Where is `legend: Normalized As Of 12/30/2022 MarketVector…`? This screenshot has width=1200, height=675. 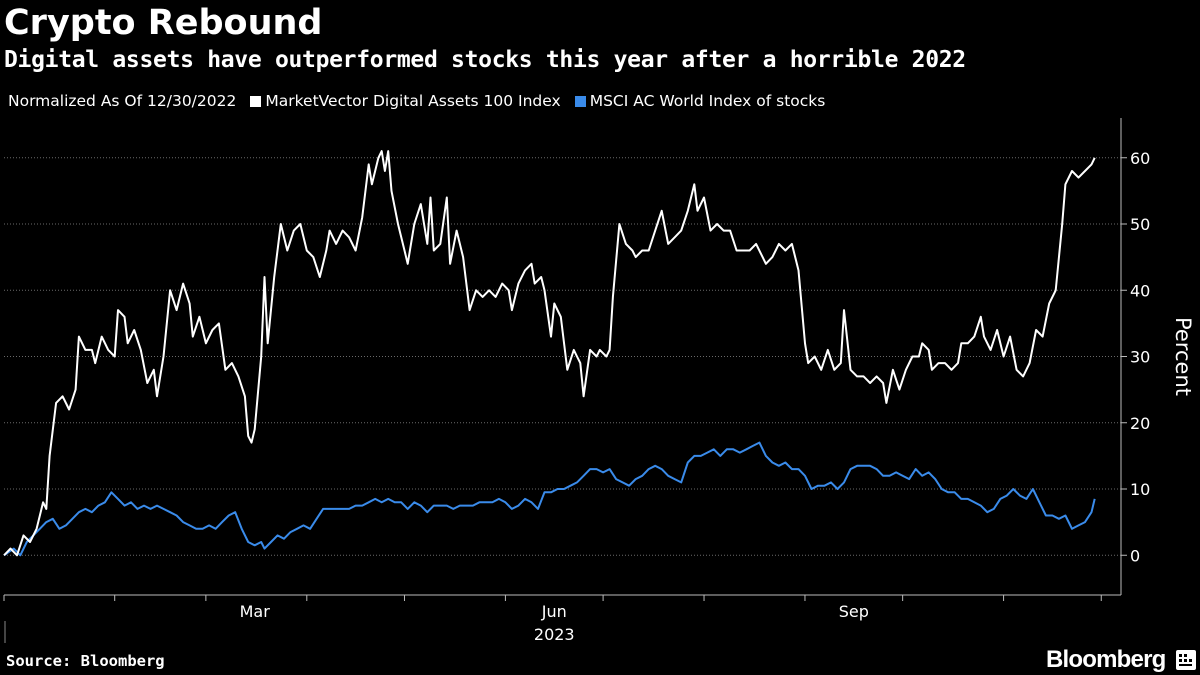 legend: Normalized As Of 12/30/2022 MarketVector… is located at coordinates (416, 101).